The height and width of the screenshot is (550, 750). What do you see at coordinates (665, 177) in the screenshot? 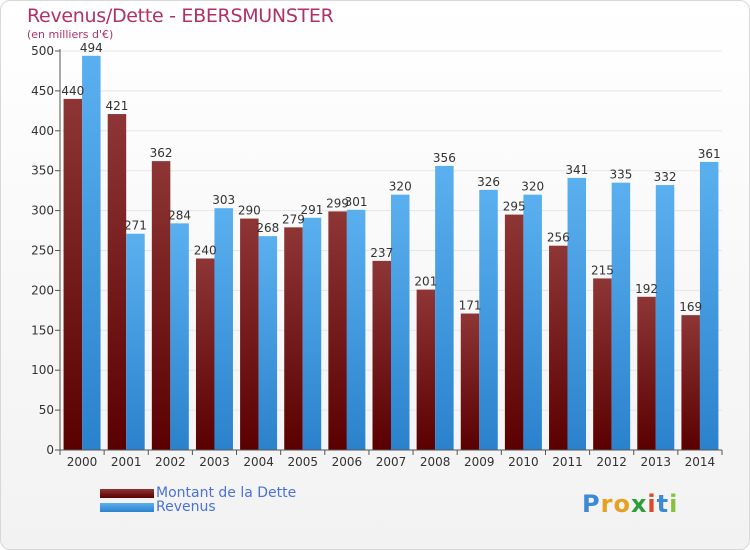
I see `data-label: 332` at bounding box center [665, 177].